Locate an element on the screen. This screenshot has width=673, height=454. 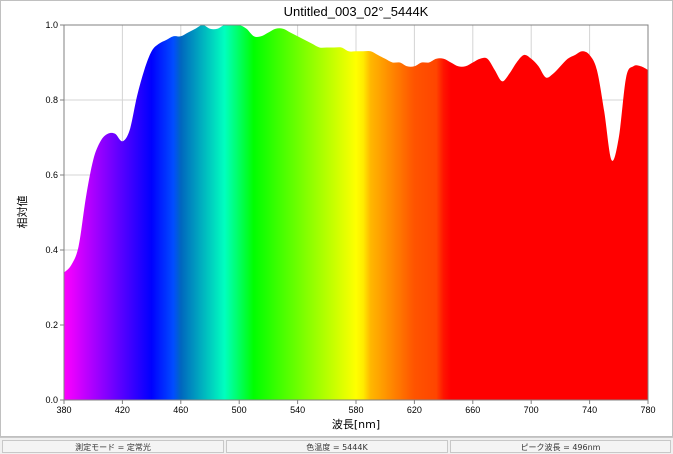
chart-title: Untitled_003_02°_5444K is located at coordinates (356, 11).